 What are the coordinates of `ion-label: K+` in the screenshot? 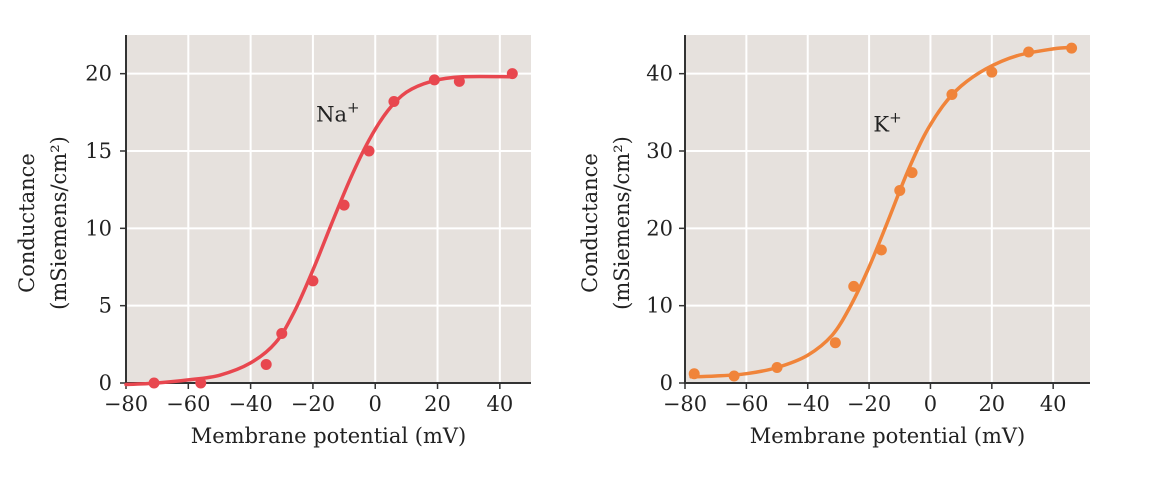 It's located at (887, 123).